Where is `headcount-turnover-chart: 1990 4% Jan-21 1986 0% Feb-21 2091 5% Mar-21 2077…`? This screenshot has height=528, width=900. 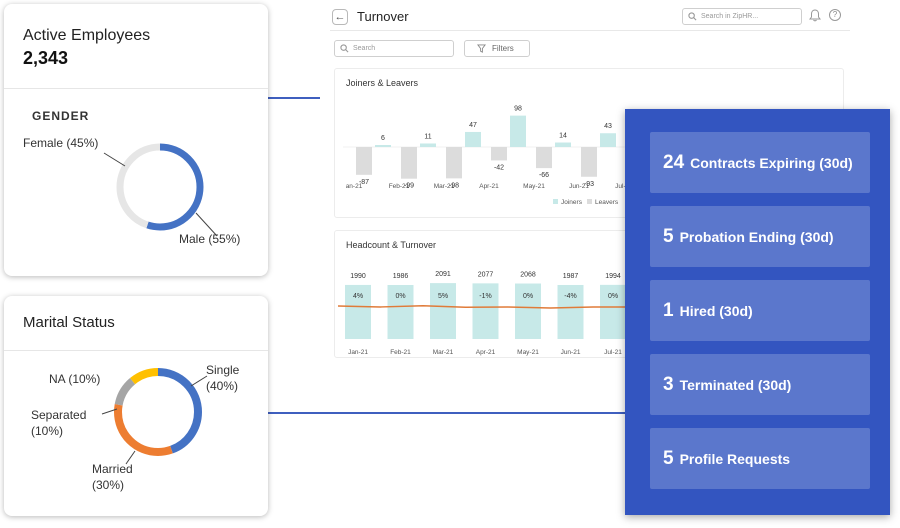
headcount-turnover-chart: 1990 4% Jan-21 1986 0% Feb-21 2091 5% Mar-21 2077… is located at coordinates (491, 313).